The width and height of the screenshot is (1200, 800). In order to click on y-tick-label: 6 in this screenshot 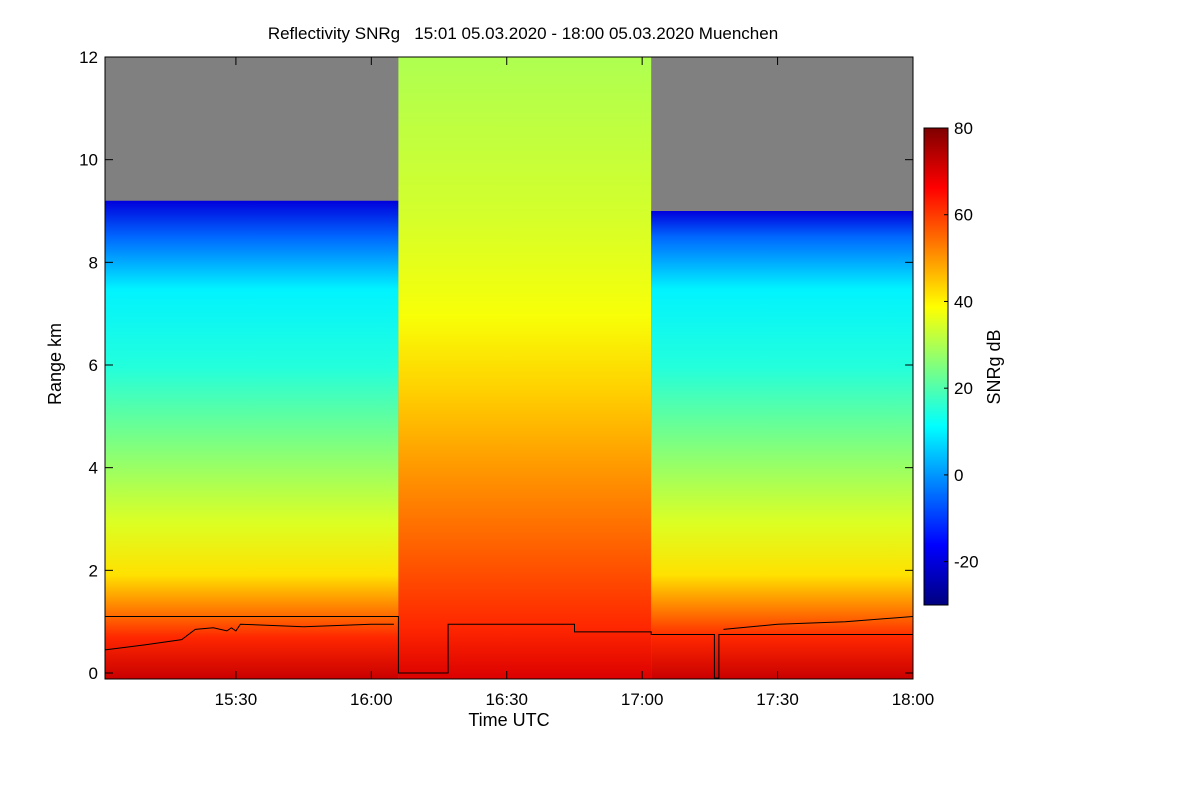, I will do `click(93, 365)`.